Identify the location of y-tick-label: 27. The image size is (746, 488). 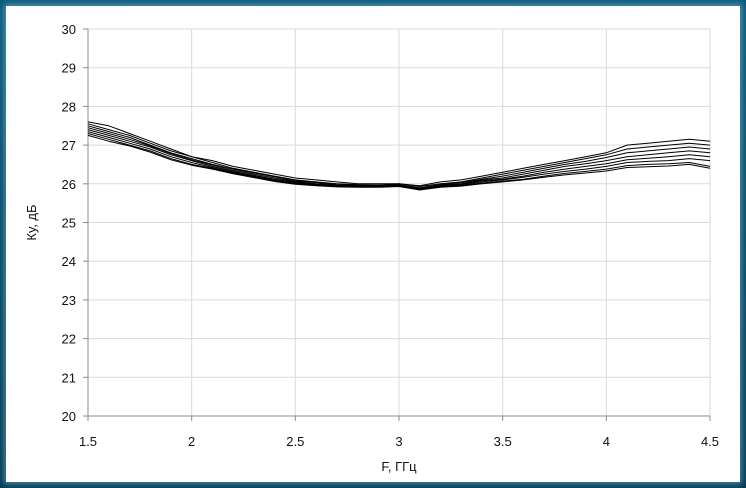
(69, 145).